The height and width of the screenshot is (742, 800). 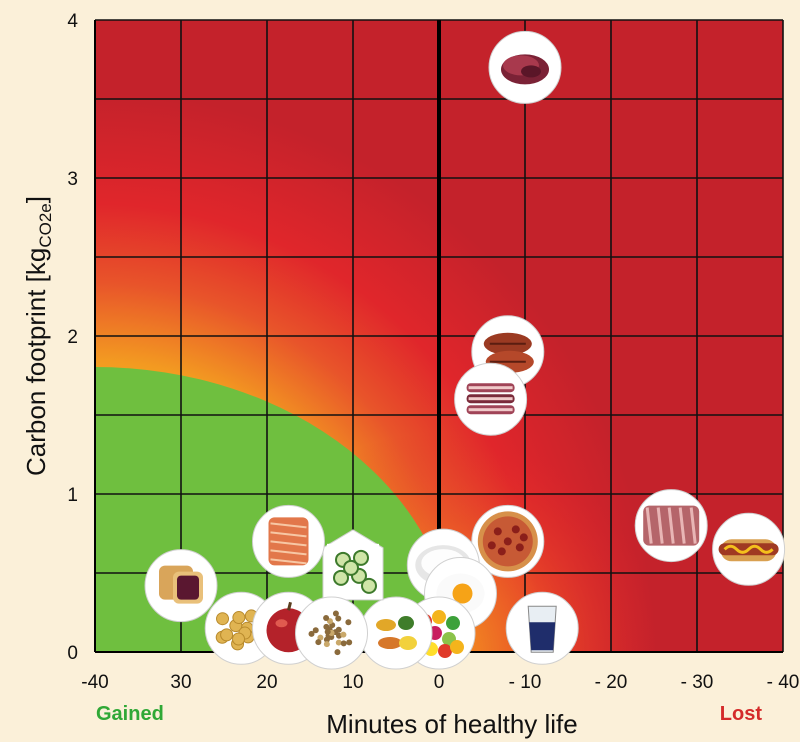 What do you see at coordinates (72, 179) in the screenshot?
I see `y-tick-label: 3` at bounding box center [72, 179].